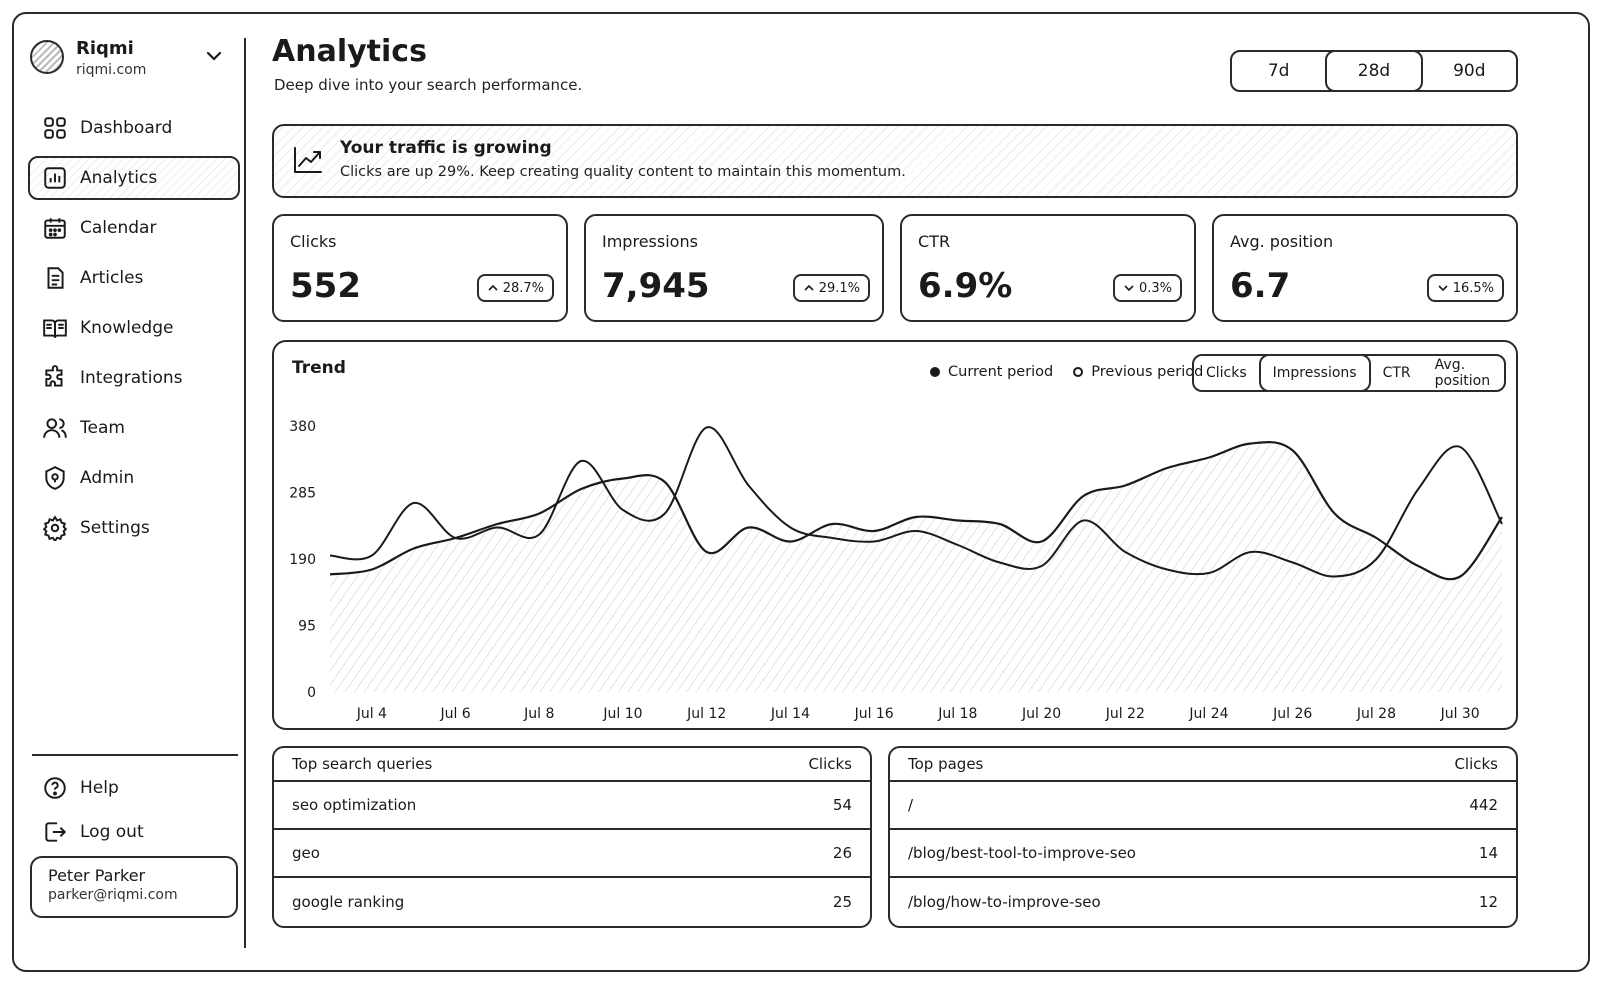  What do you see at coordinates (97, 875) in the screenshot?
I see `user-name: Peter Parker` at bounding box center [97, 875].